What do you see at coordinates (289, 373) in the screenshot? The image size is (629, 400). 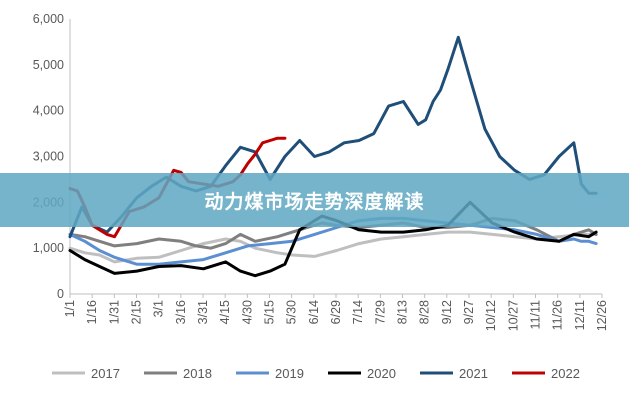 I see `legend-label-2019: 2019` at bounding box center [289, 373].